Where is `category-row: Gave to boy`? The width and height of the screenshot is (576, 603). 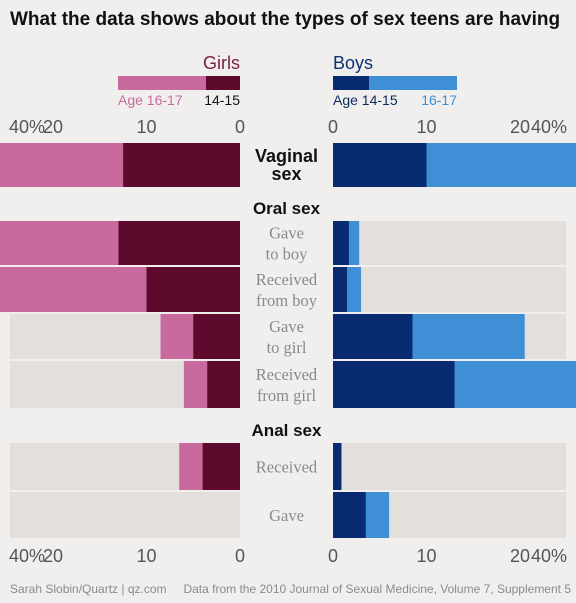
category-row: Gave to boy is located at coordinates (283, 243).